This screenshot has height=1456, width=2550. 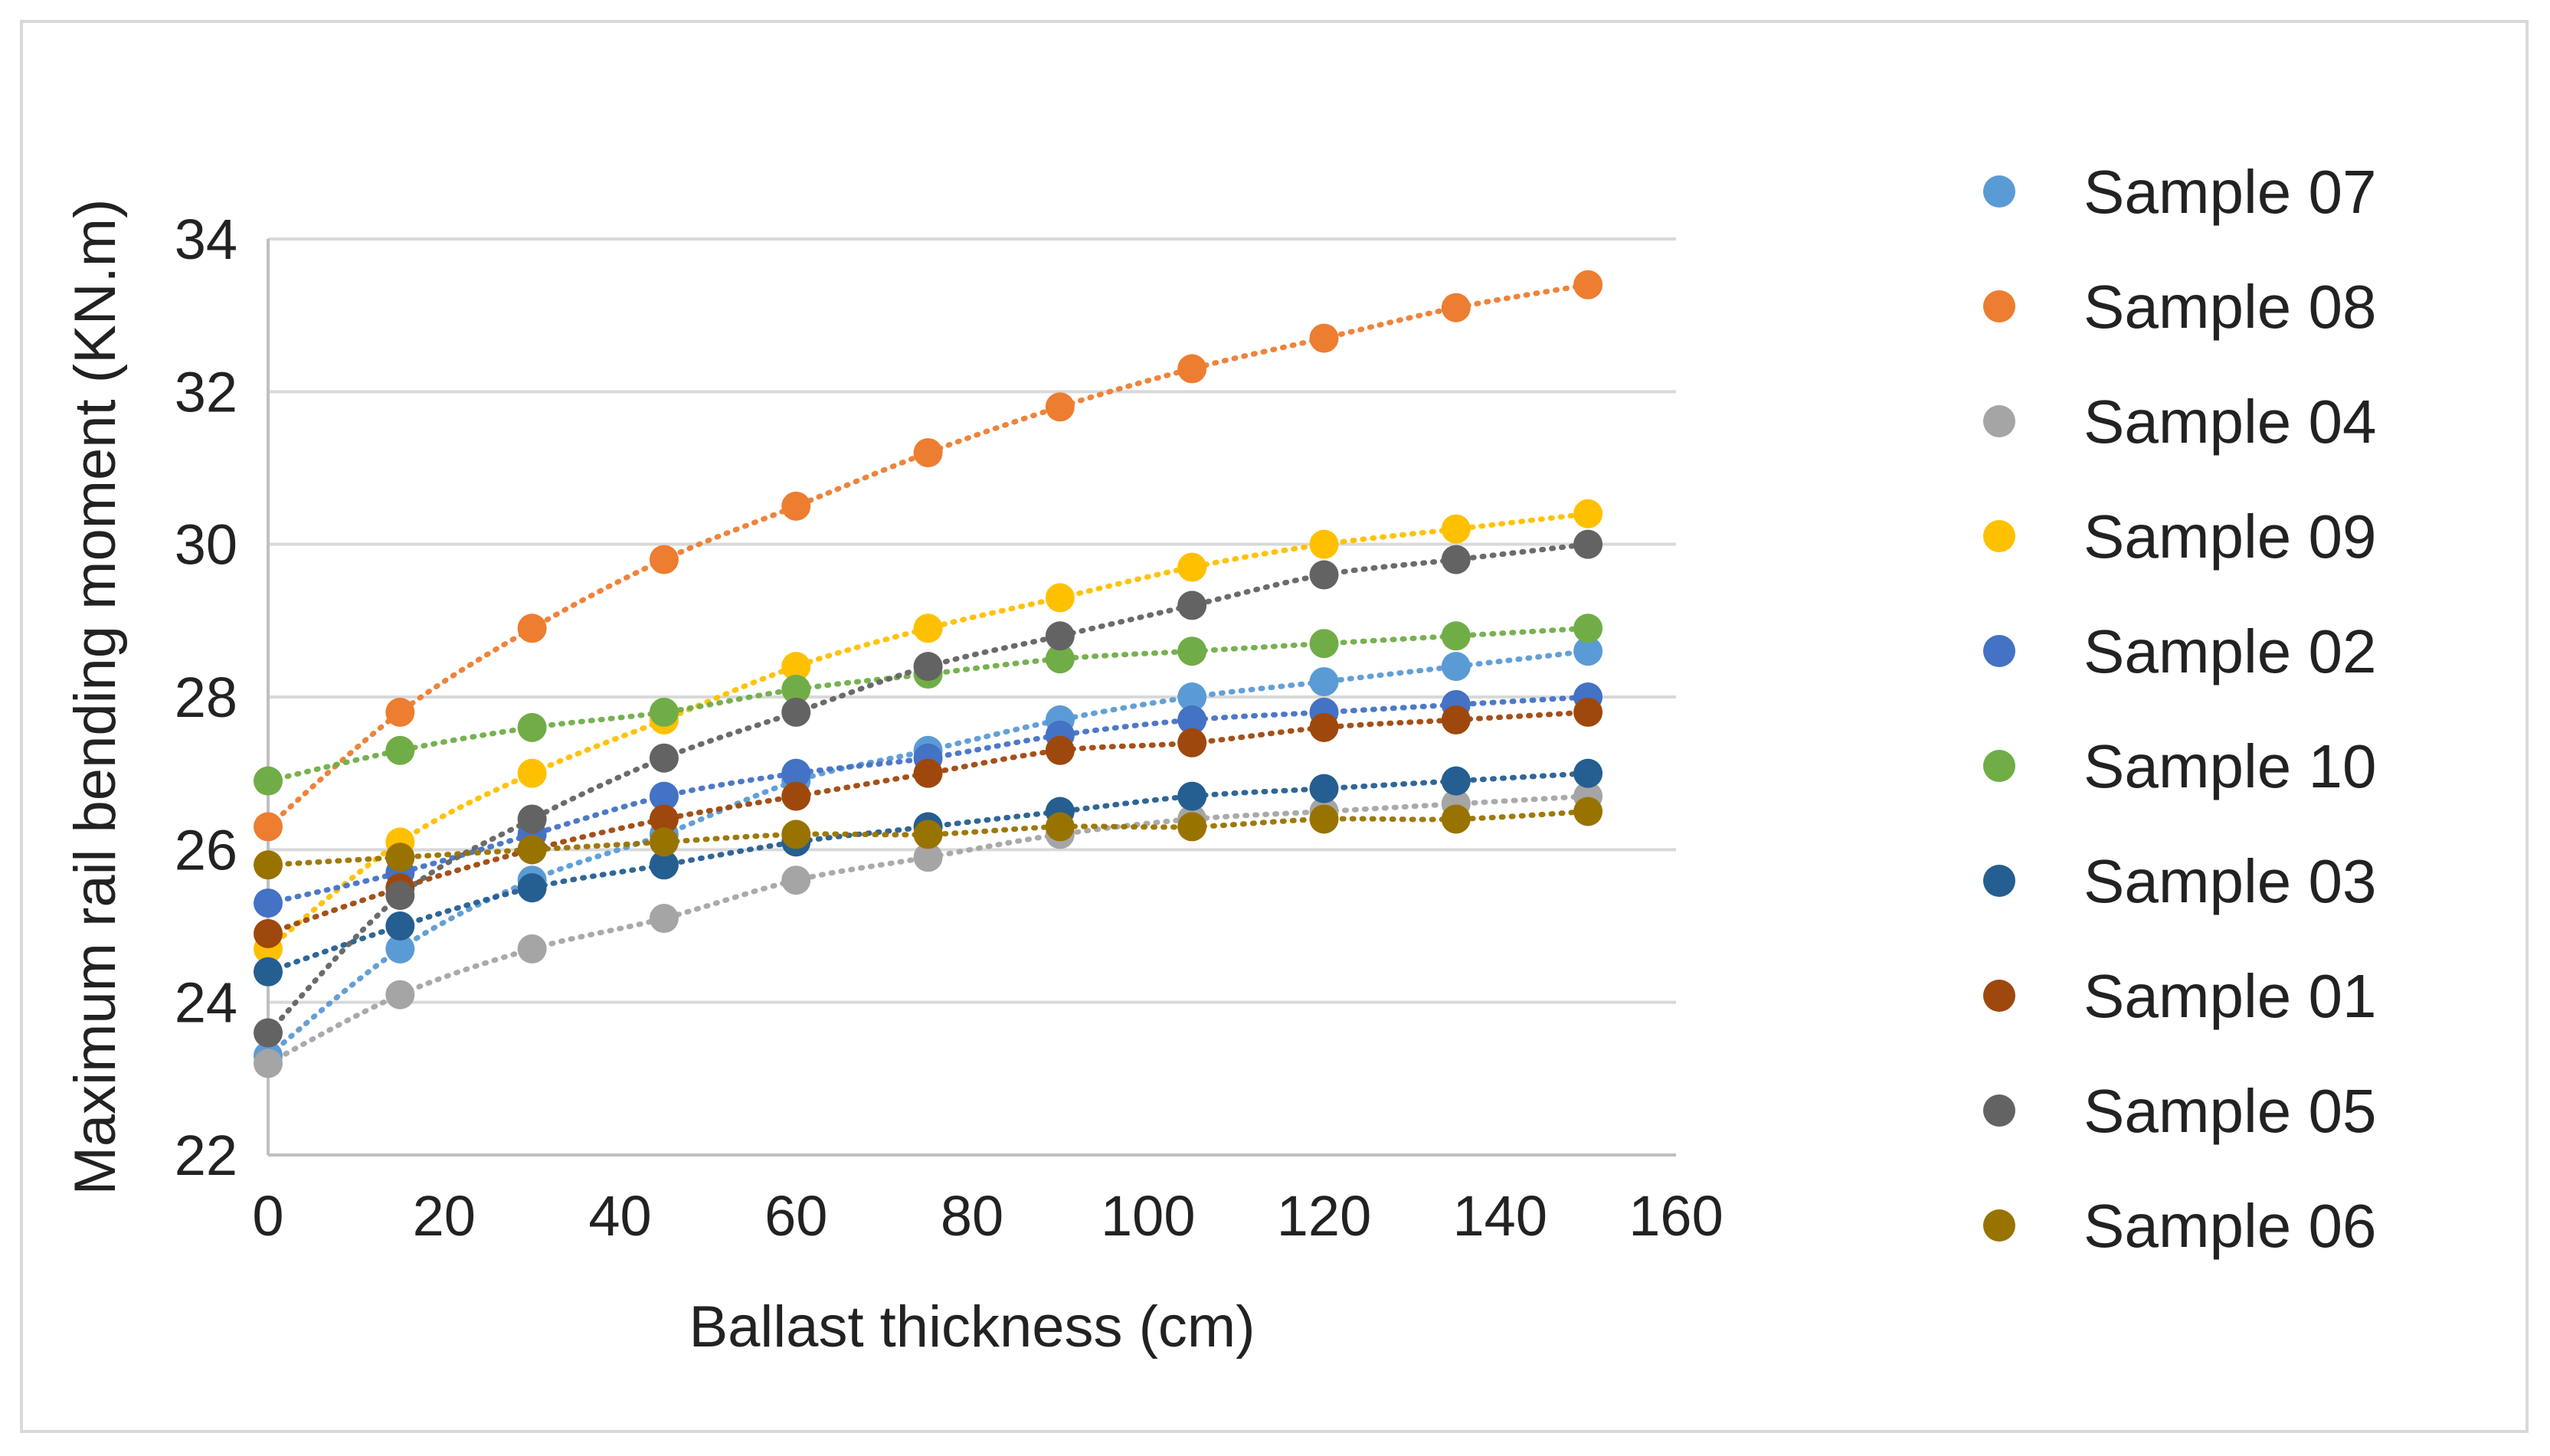 What do you see at coordinates (1324, 1216) in the screenshot?
I see `x-tick-label: 120` at bounding box center [1324, 1216].